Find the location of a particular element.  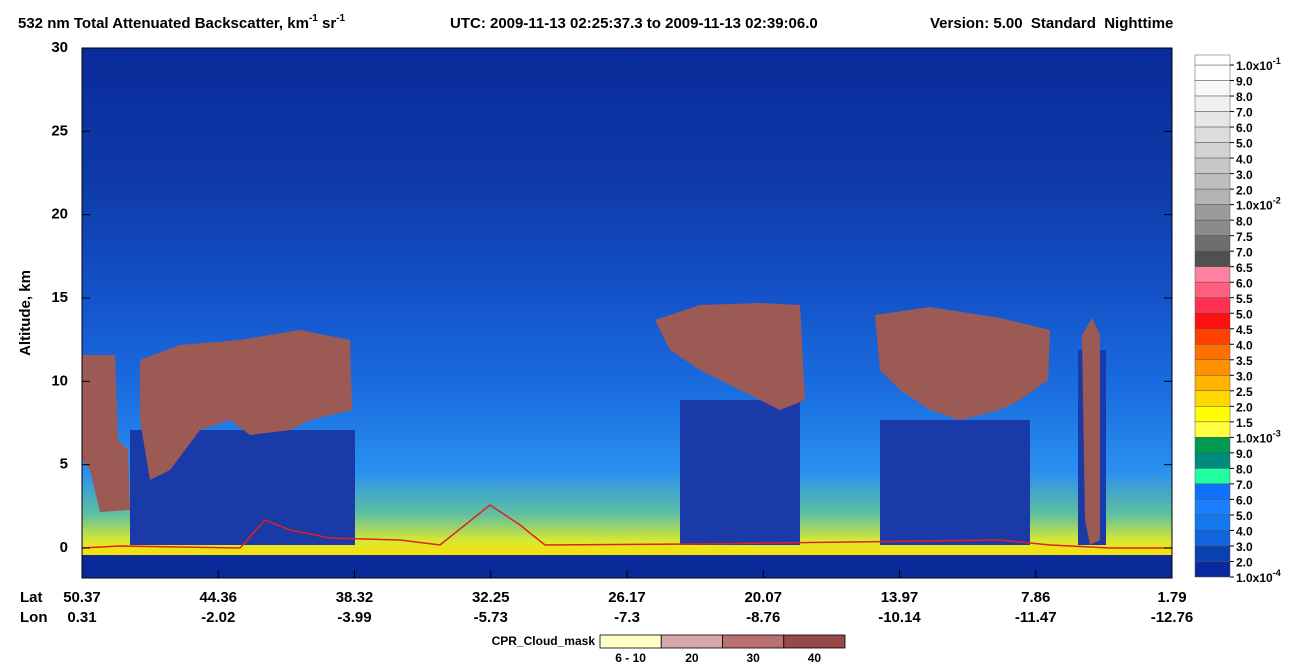

colorbar-label: 7.0 is located at coordinates (1244, 113).